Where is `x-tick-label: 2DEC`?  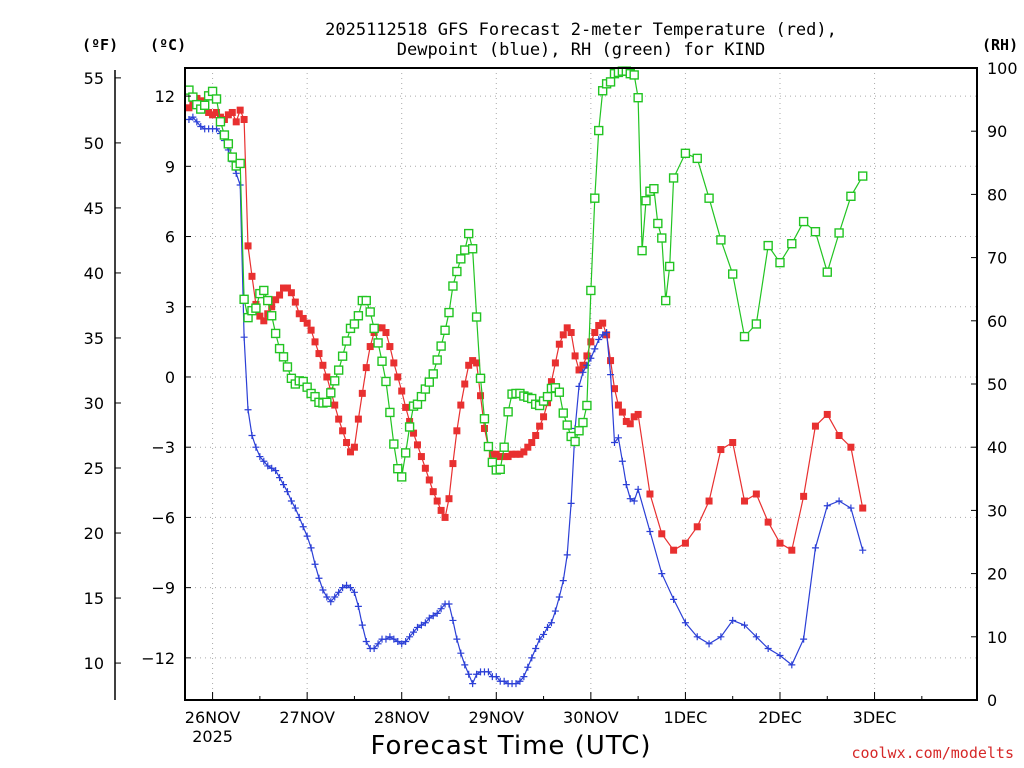
x-tick-label: 2DEC is located at coordinates (780, 717).